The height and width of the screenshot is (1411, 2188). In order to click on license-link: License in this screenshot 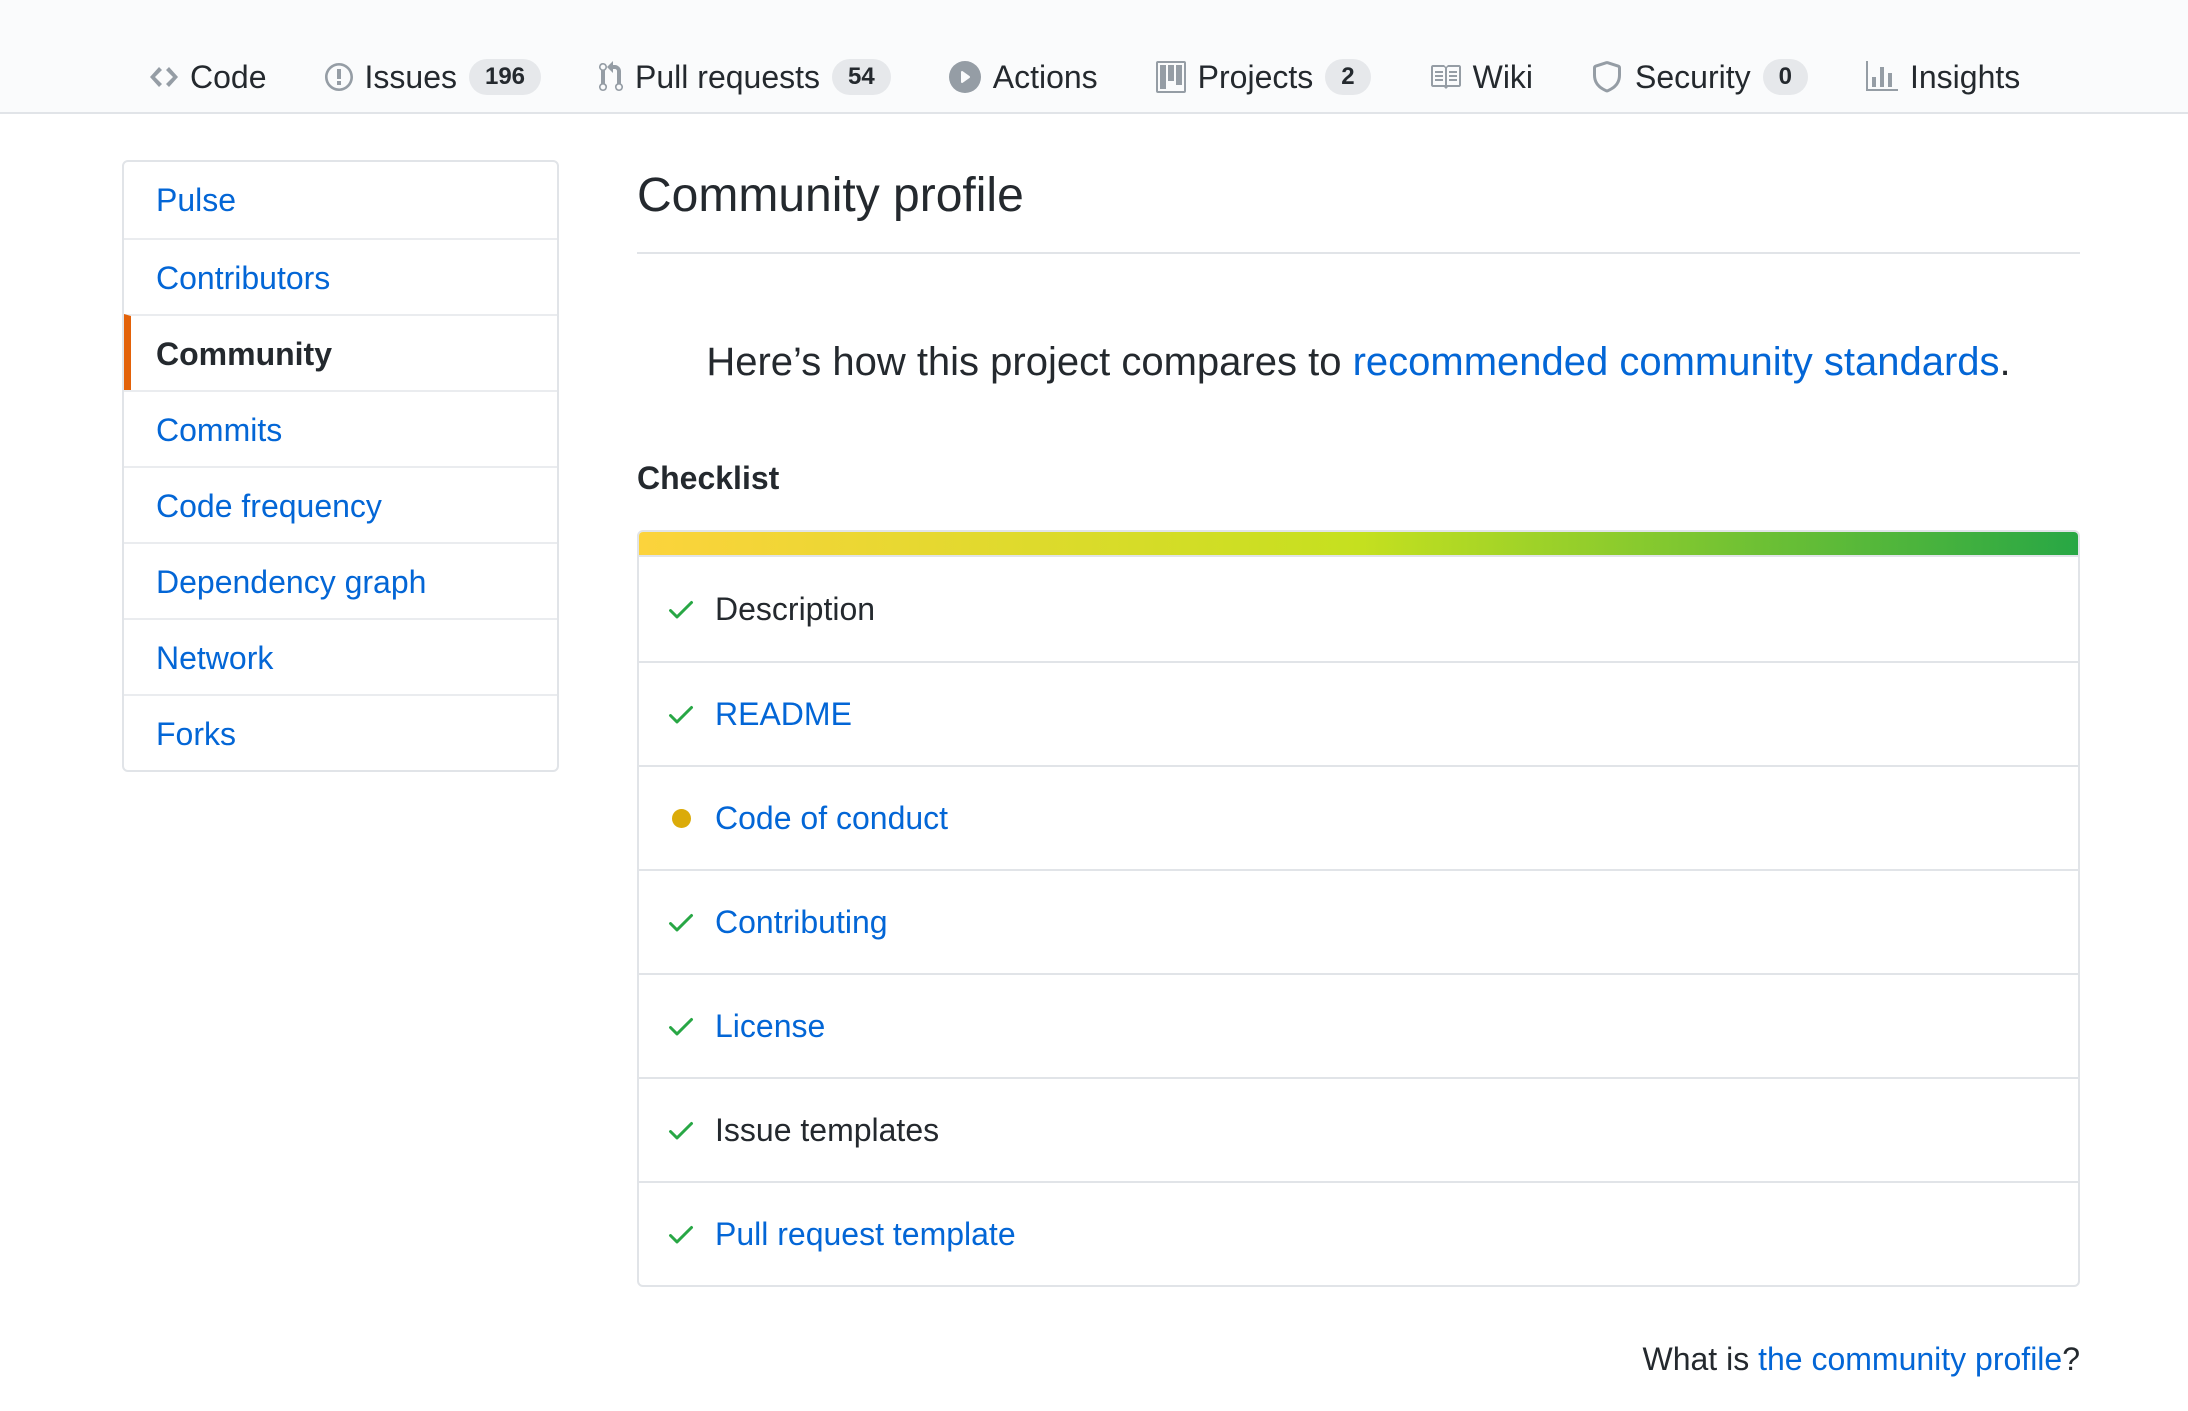, I will do `click(770, 1025)`.